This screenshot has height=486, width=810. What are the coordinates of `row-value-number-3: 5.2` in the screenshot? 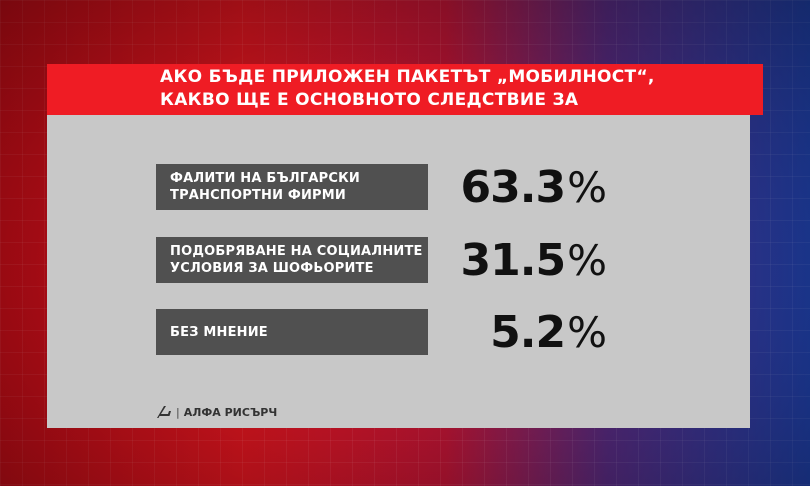 It's located at (528, 332).